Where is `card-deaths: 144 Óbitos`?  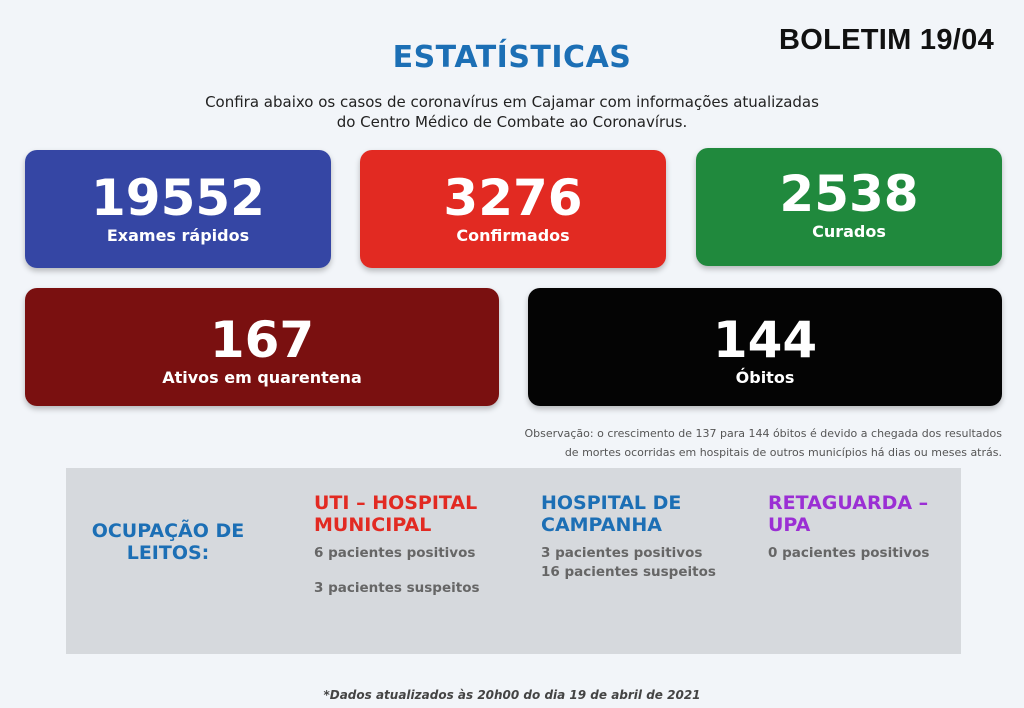 card-deaths: 144 Óbitos is located at coordinates (765, 347).